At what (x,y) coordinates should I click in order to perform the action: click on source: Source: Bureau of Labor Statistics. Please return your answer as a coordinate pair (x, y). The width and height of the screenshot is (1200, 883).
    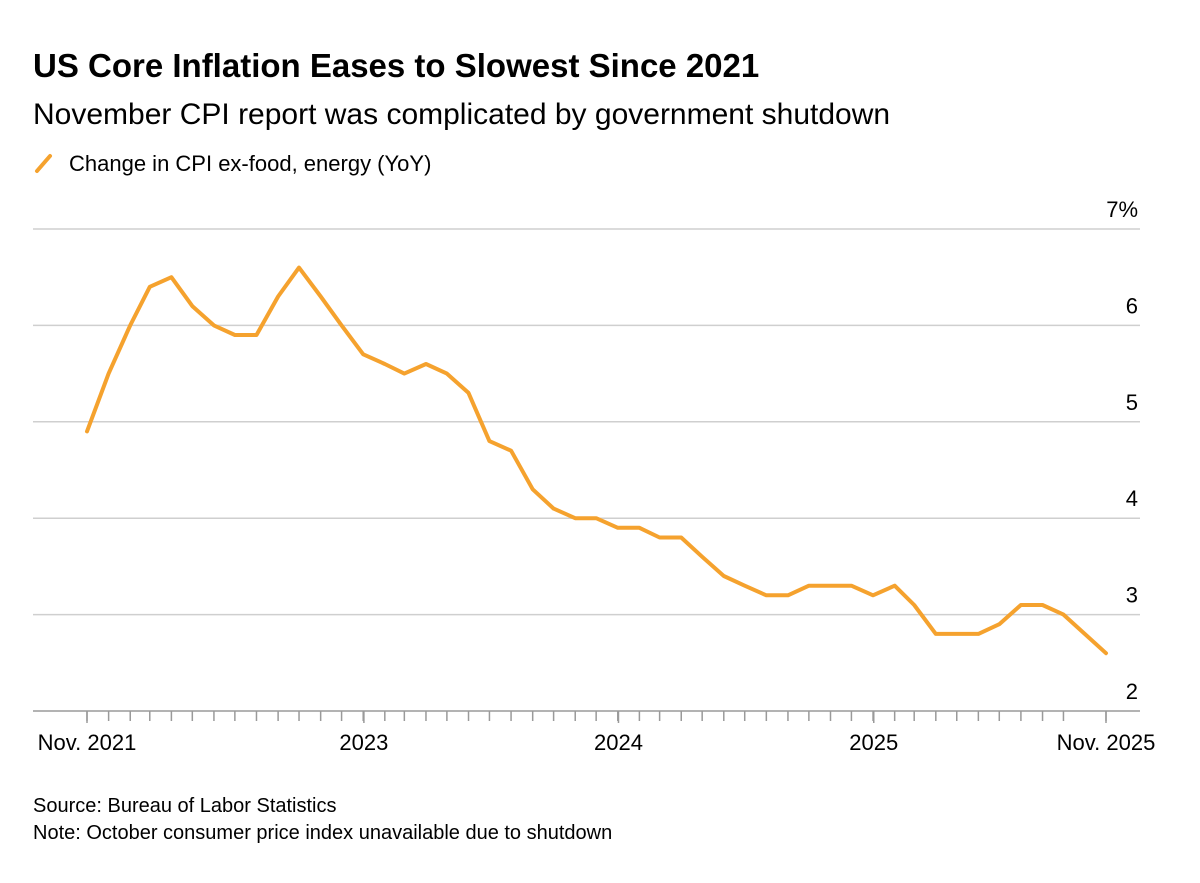
    Looking at the image, I should click on (185, 806).